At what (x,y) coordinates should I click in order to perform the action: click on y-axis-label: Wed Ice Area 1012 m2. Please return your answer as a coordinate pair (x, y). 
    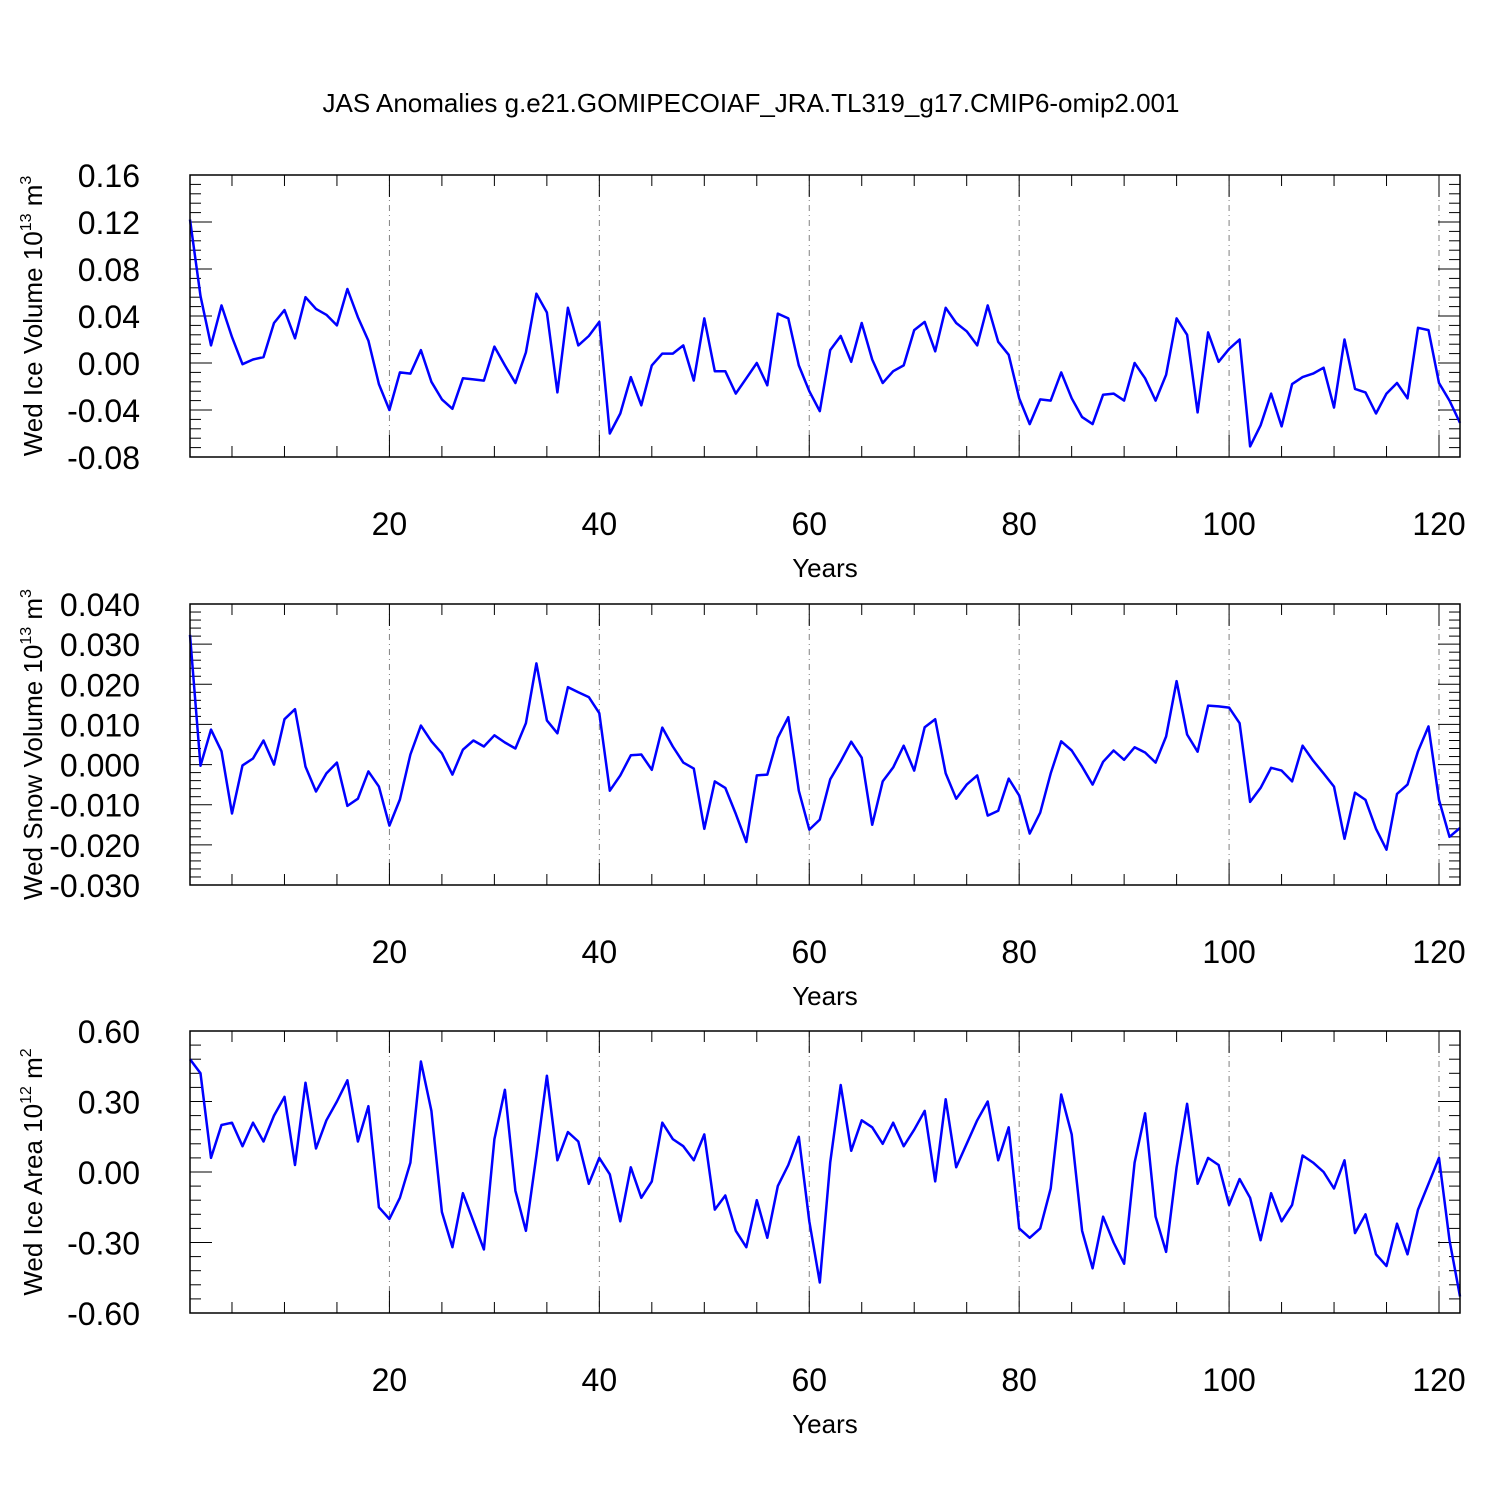
    Looking at the image, I should click on (33, 1171).